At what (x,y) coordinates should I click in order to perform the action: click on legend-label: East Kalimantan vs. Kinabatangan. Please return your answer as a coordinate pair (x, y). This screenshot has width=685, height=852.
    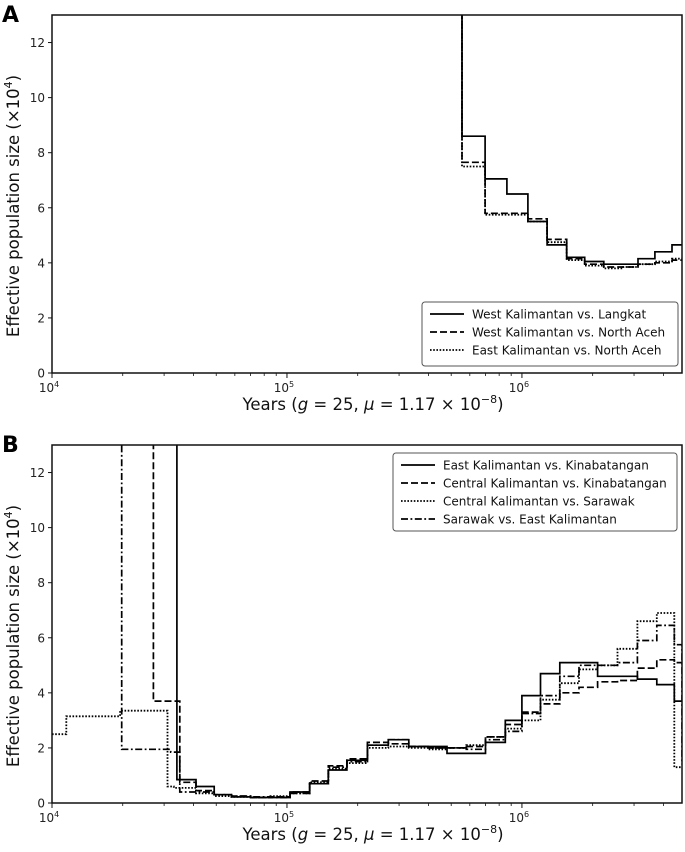
    Looking at the image, I should click on (546, 466).